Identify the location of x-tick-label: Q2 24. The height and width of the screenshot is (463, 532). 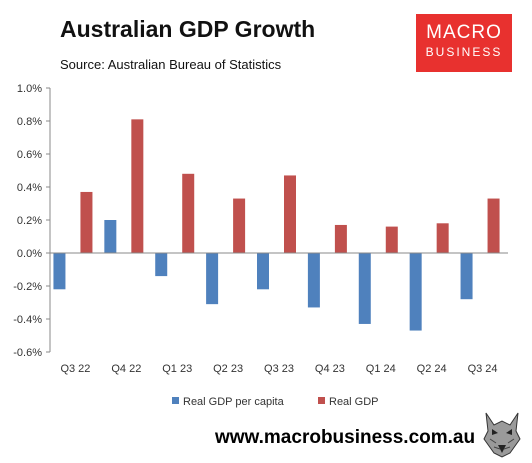
(432, 369).